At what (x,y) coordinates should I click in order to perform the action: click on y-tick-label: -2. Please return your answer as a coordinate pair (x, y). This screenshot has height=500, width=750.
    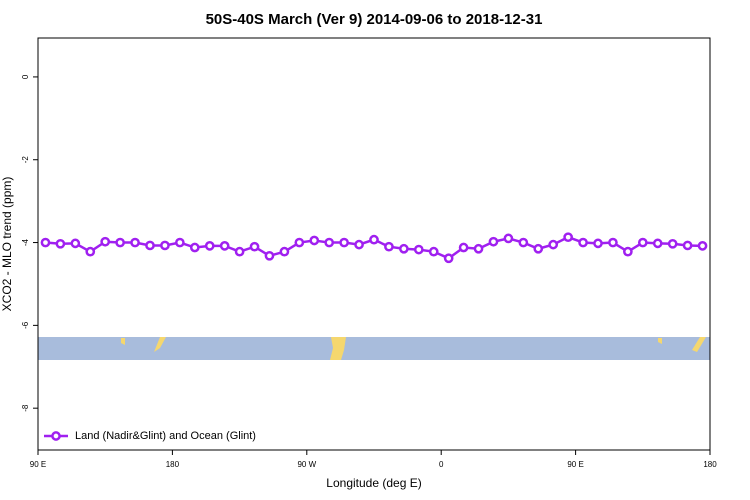
    Looking at the image, I should click on (25, 160).